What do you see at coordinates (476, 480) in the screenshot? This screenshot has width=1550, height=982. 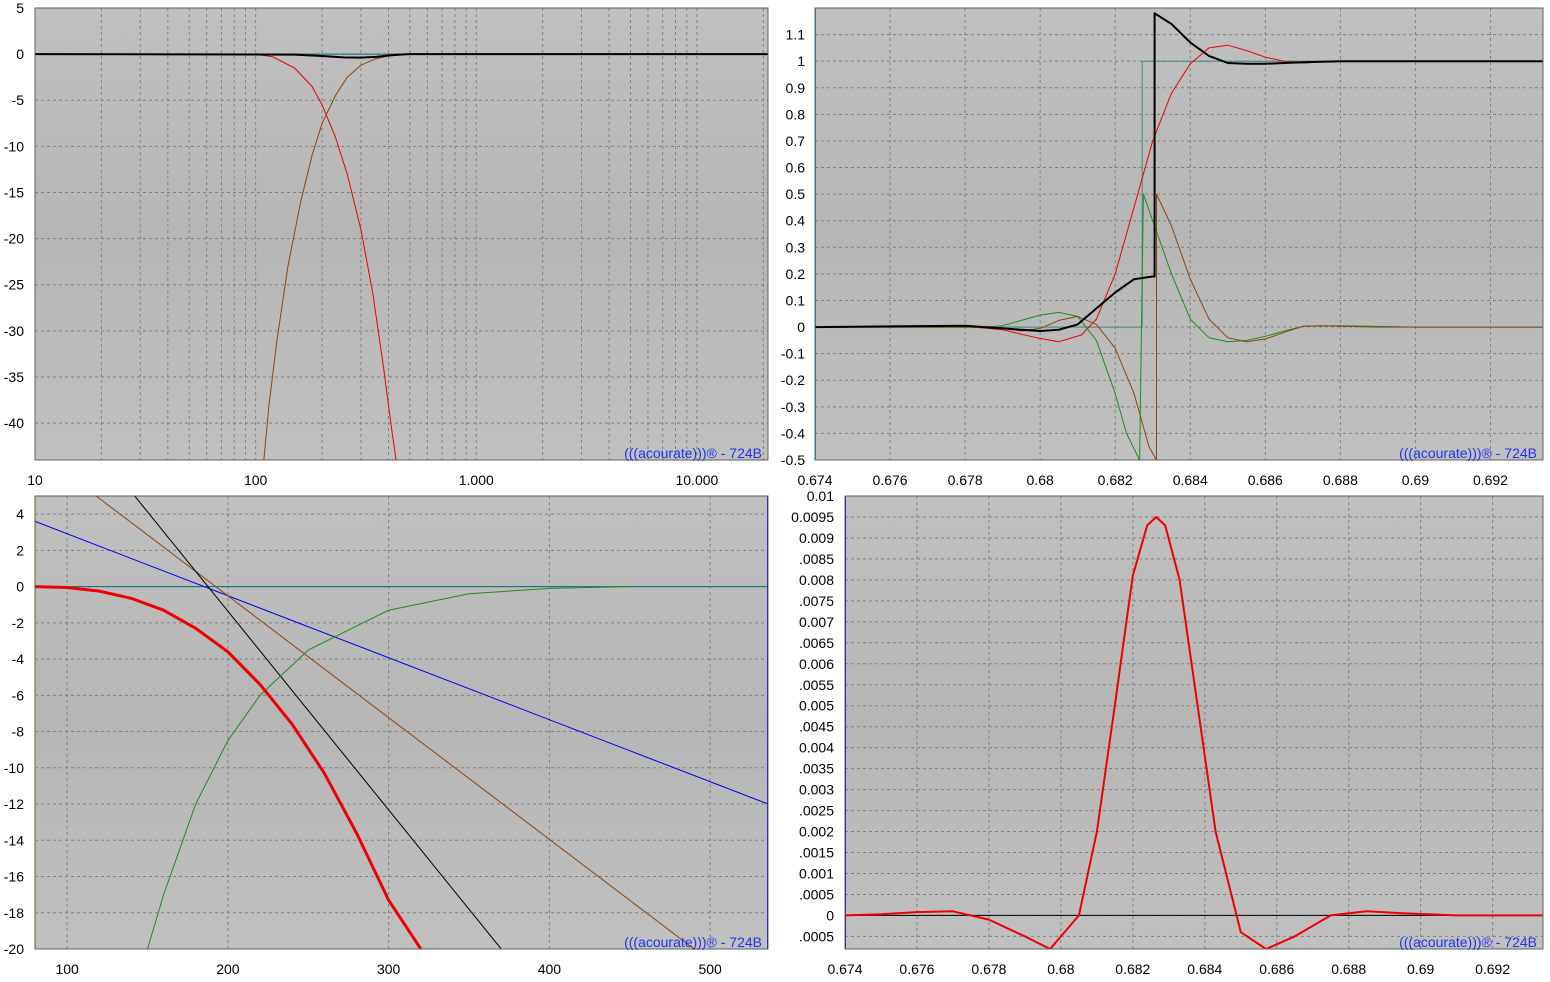 I see `x-tick-label: 1.000` at bounding box center [476, 480].